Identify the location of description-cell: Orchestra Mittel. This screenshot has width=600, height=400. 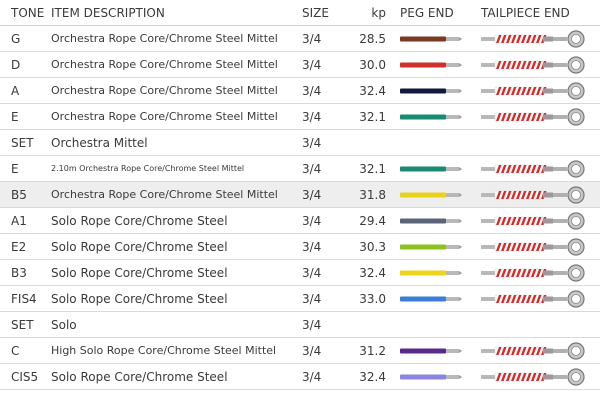
(99, 142).